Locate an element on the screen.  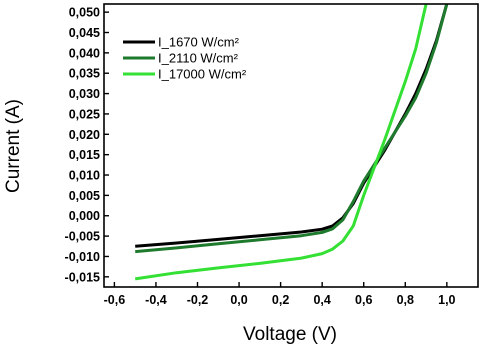
y-tick-label: -0,010 is located at coordinates (82, 257).